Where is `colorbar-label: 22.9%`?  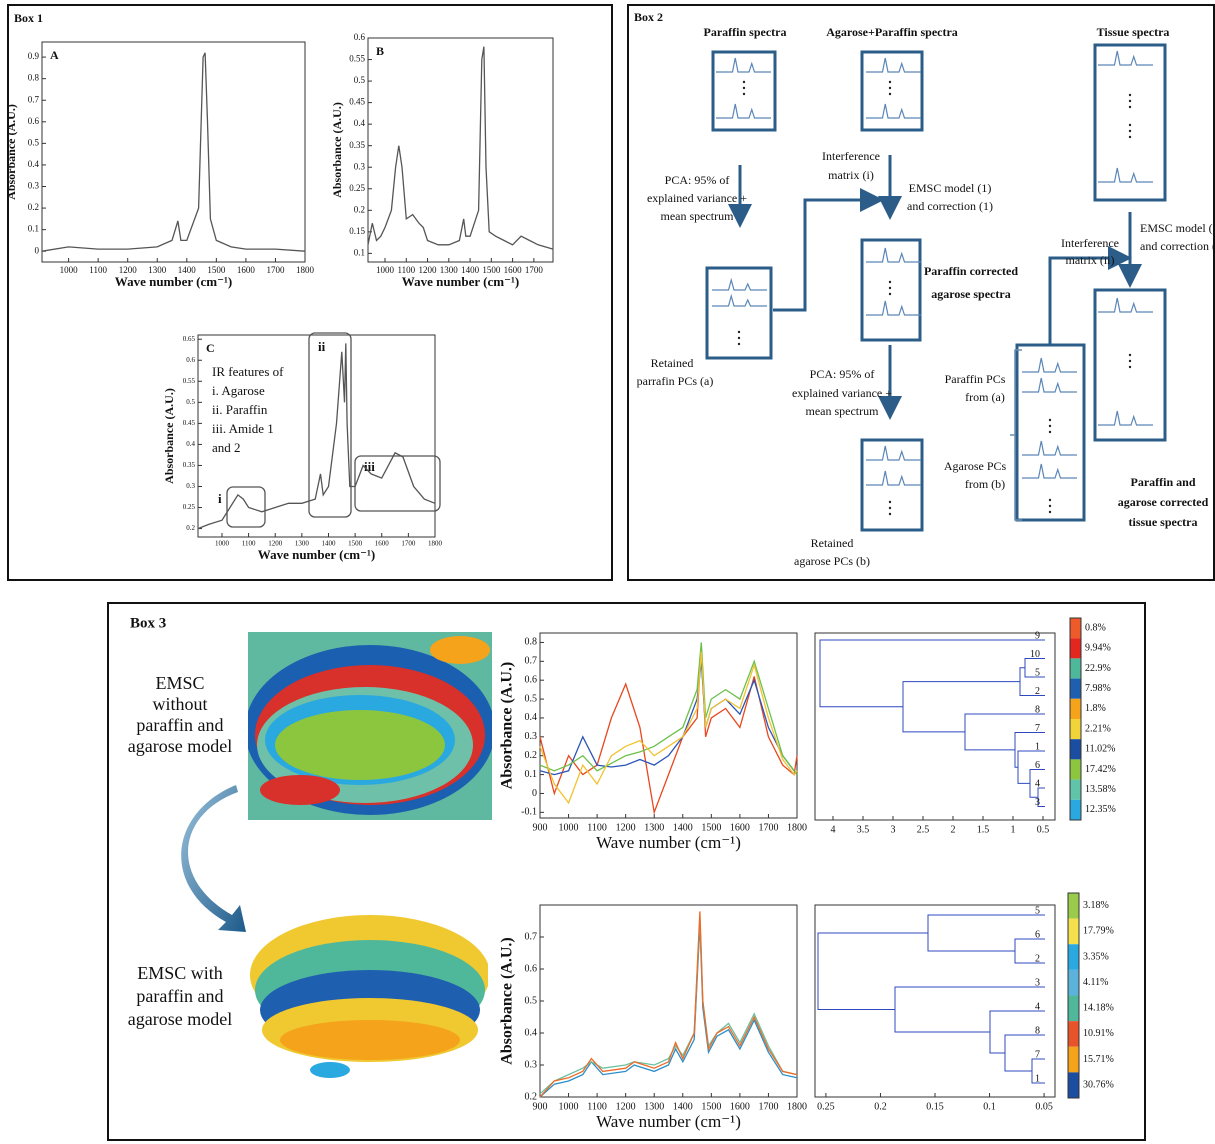
colorbar-label: 22.9% is located at coordinates (1098, 668).